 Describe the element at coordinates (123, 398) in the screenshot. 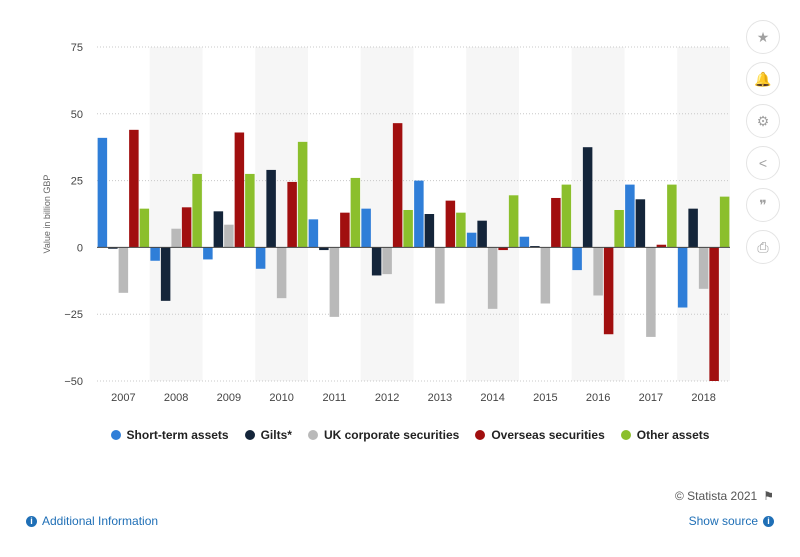

I see `x-tick-label: 2007` at that location.